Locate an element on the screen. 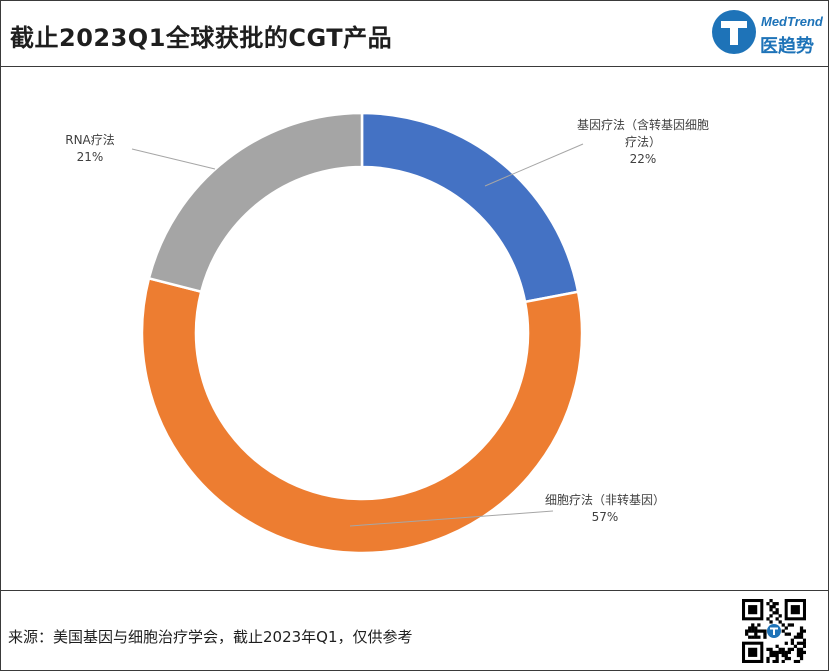 This screenshot has width=829, height=672. slice-label-gene-therapy: 基因疗法（含转基因细胞 is located at coordinates (643, 124).